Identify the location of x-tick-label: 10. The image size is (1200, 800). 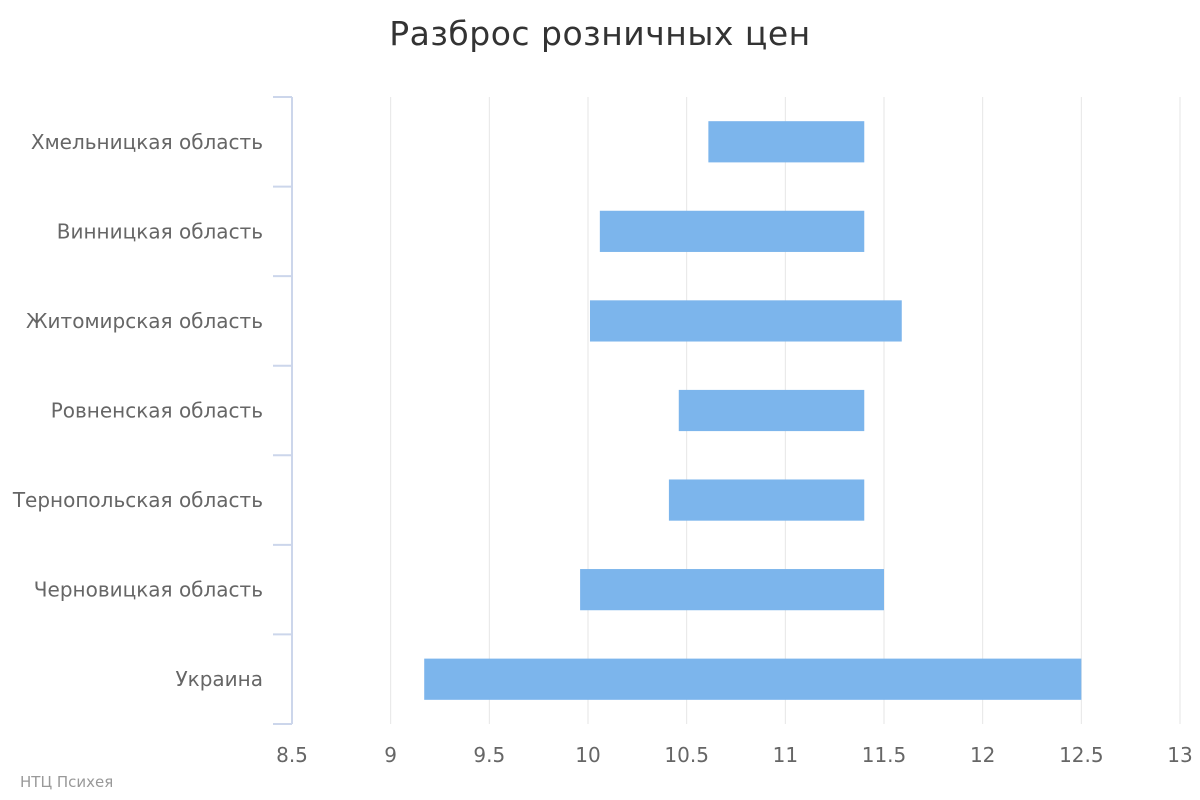
(587, 755).